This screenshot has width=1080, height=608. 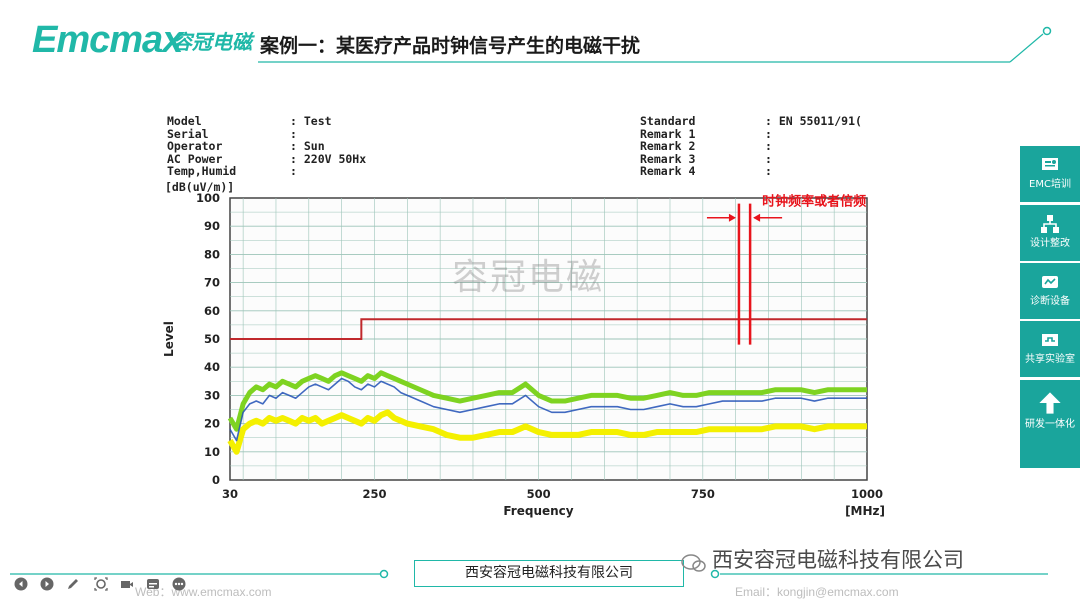 I want to click on y-tick-label: 40, so click(x=212, y=367).